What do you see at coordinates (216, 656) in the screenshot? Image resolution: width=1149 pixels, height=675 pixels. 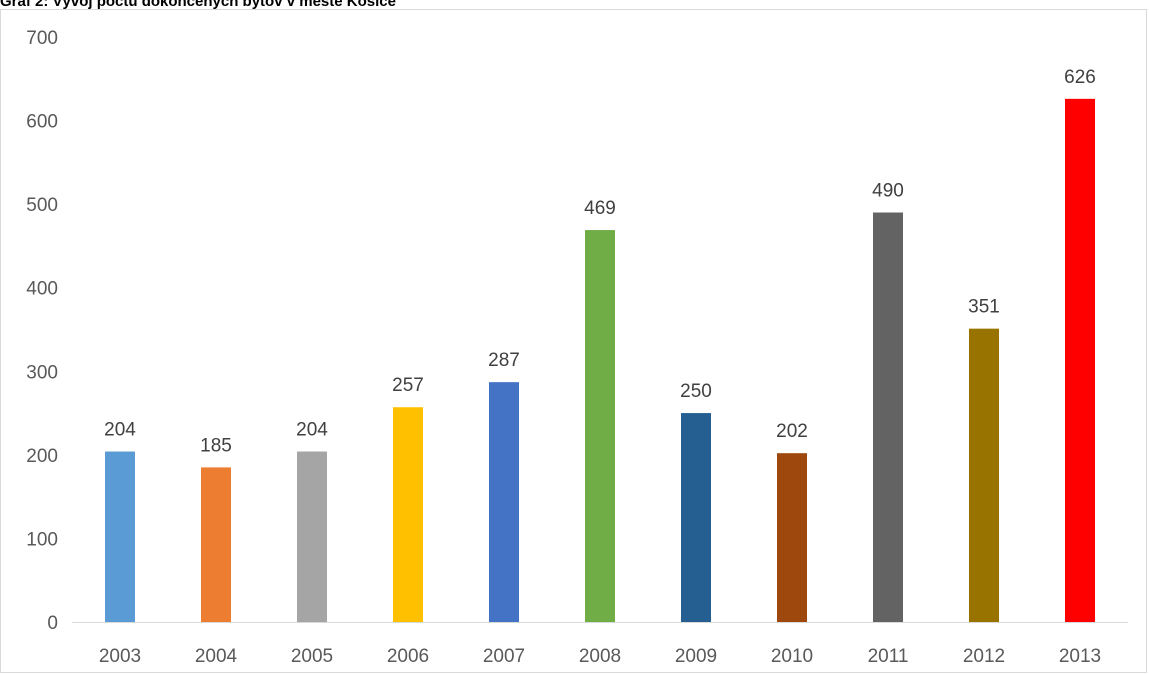 I see `x-tick-label-2004: 2004` at bounding box center [216, 656].